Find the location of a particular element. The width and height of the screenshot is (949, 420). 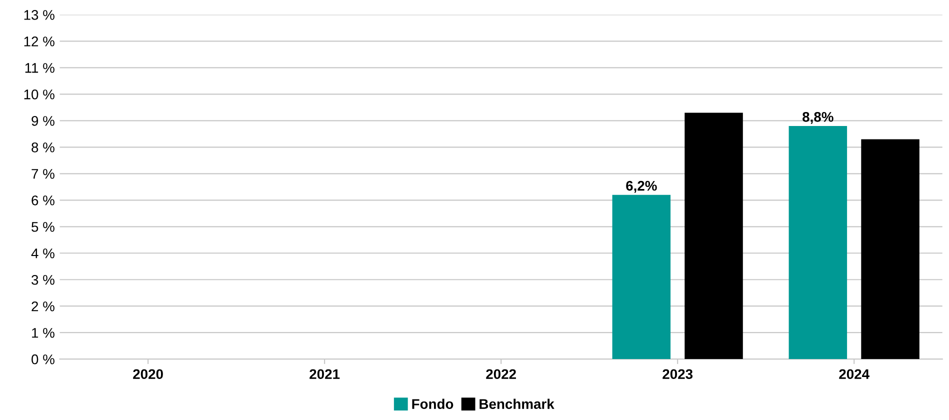

y-tick-label: 13 % is located at coordinates (39, 15).